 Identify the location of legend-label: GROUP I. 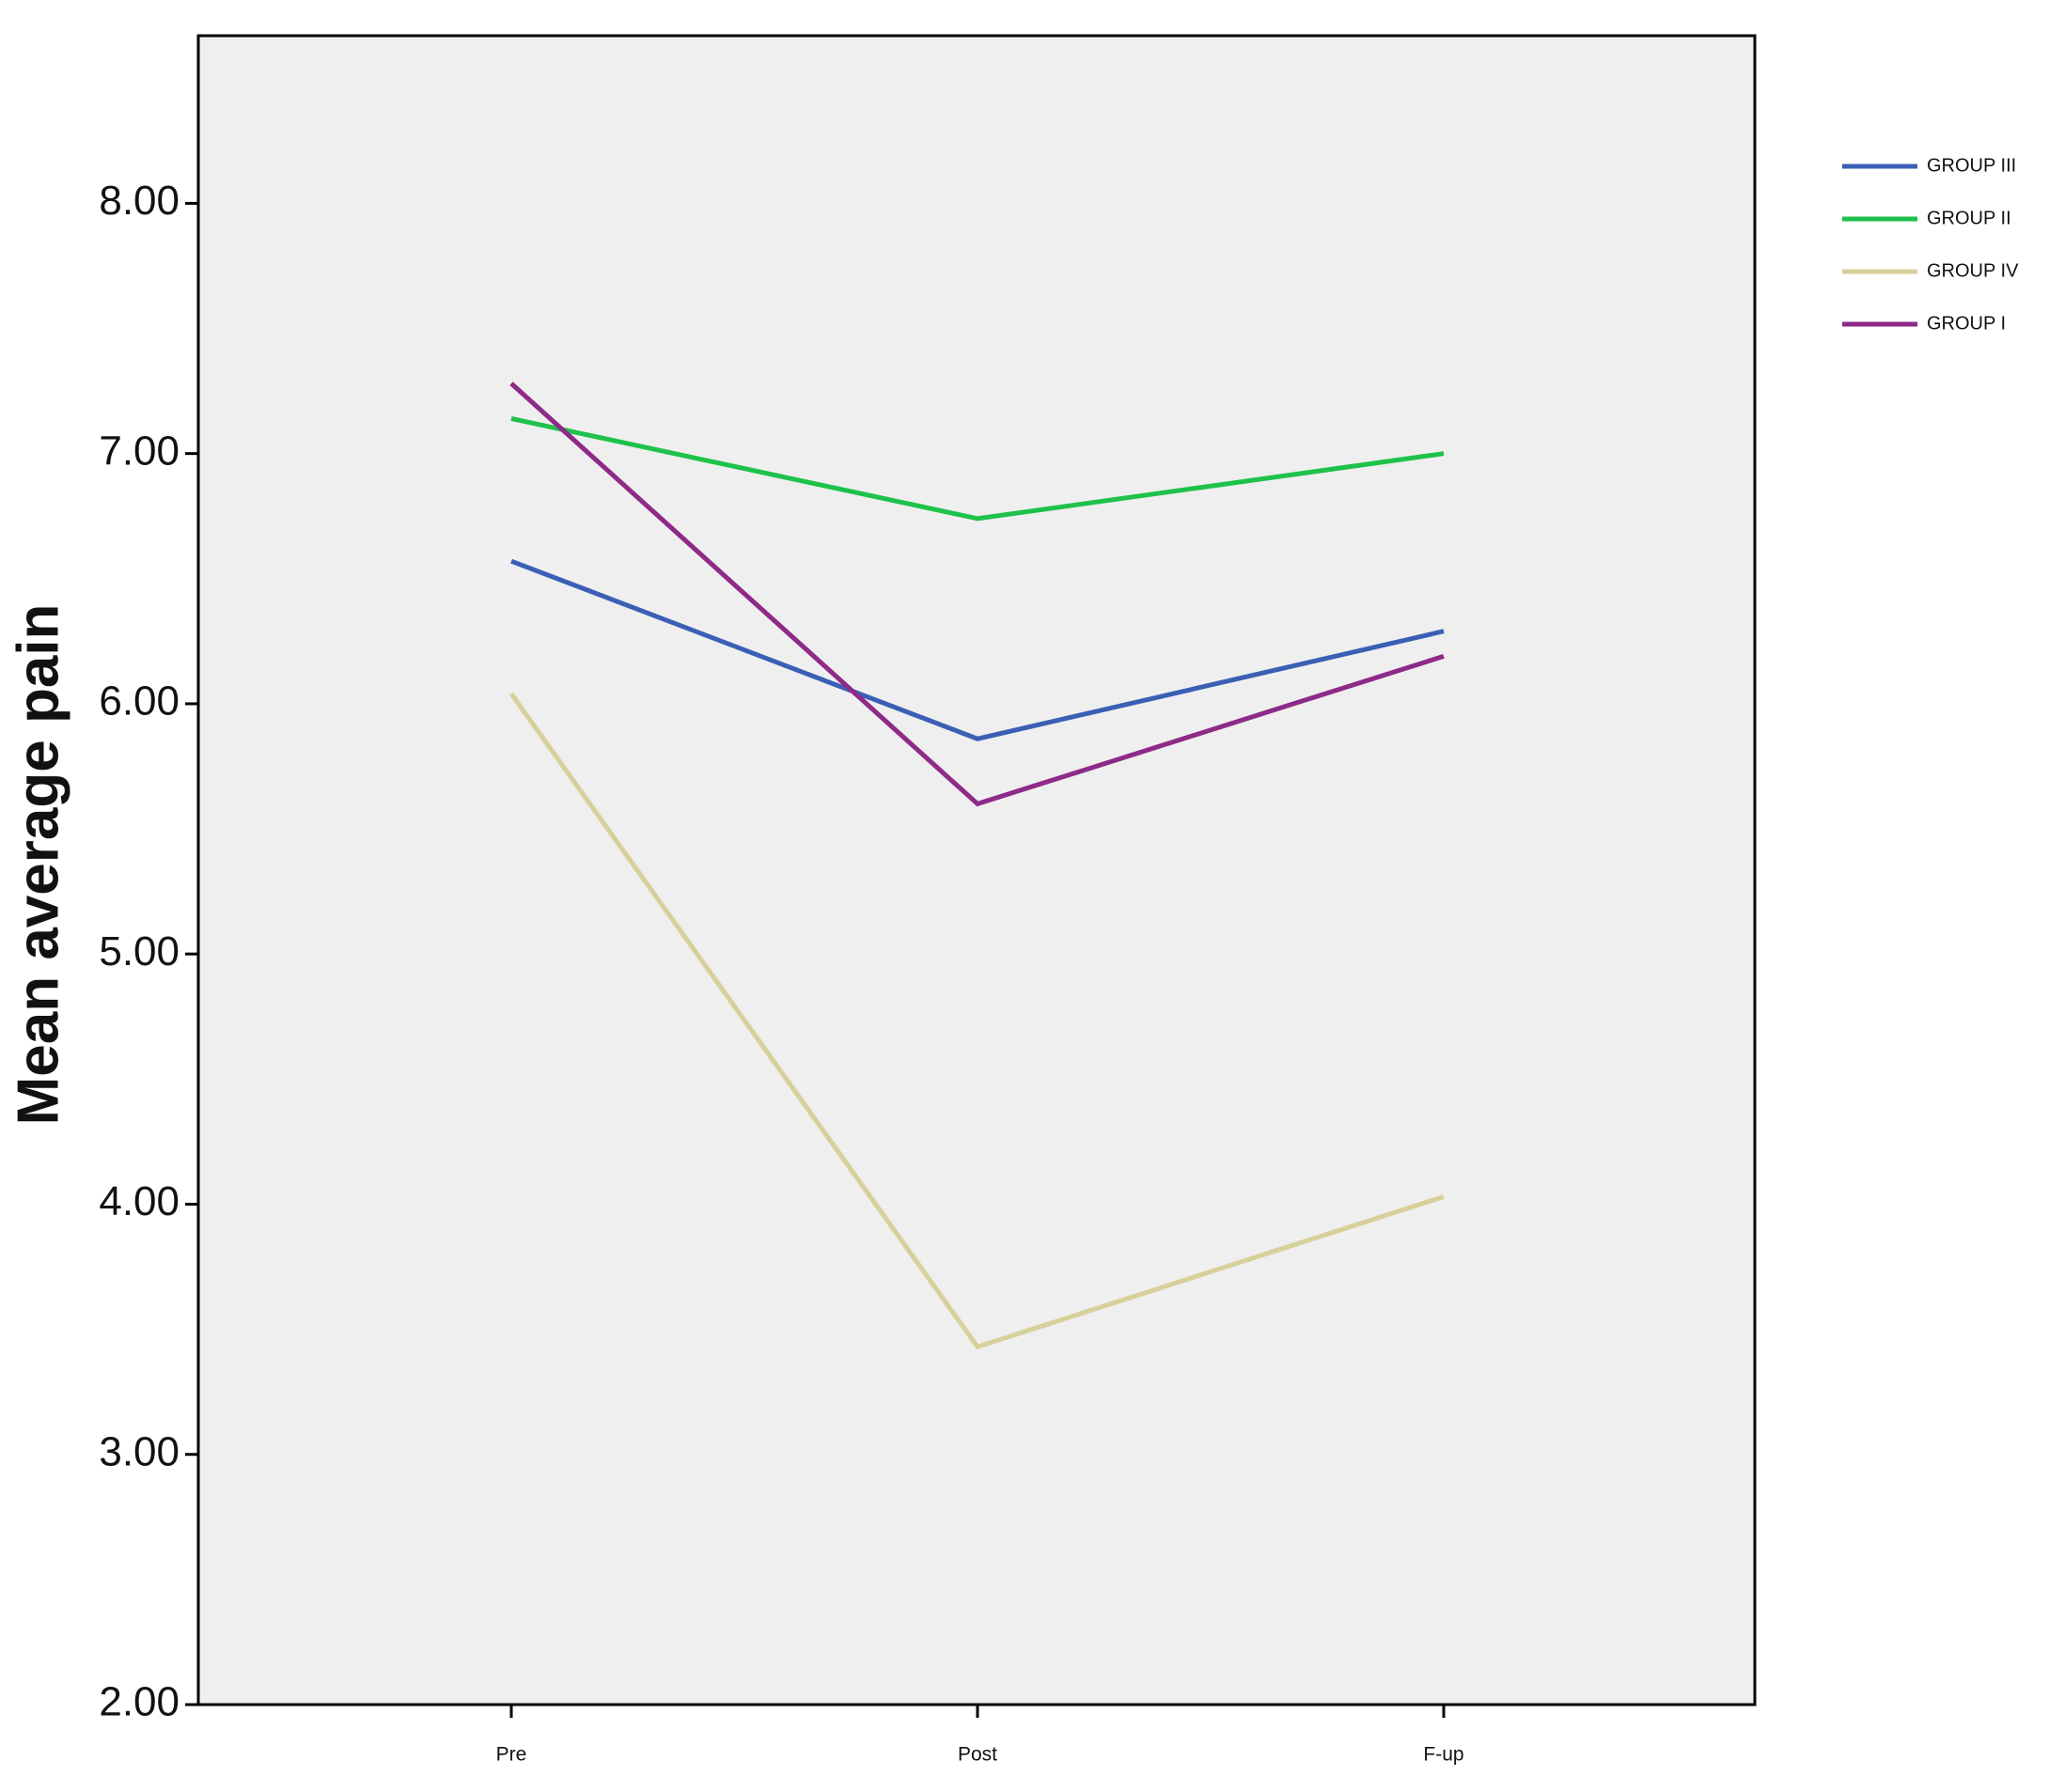
(1966, 324).